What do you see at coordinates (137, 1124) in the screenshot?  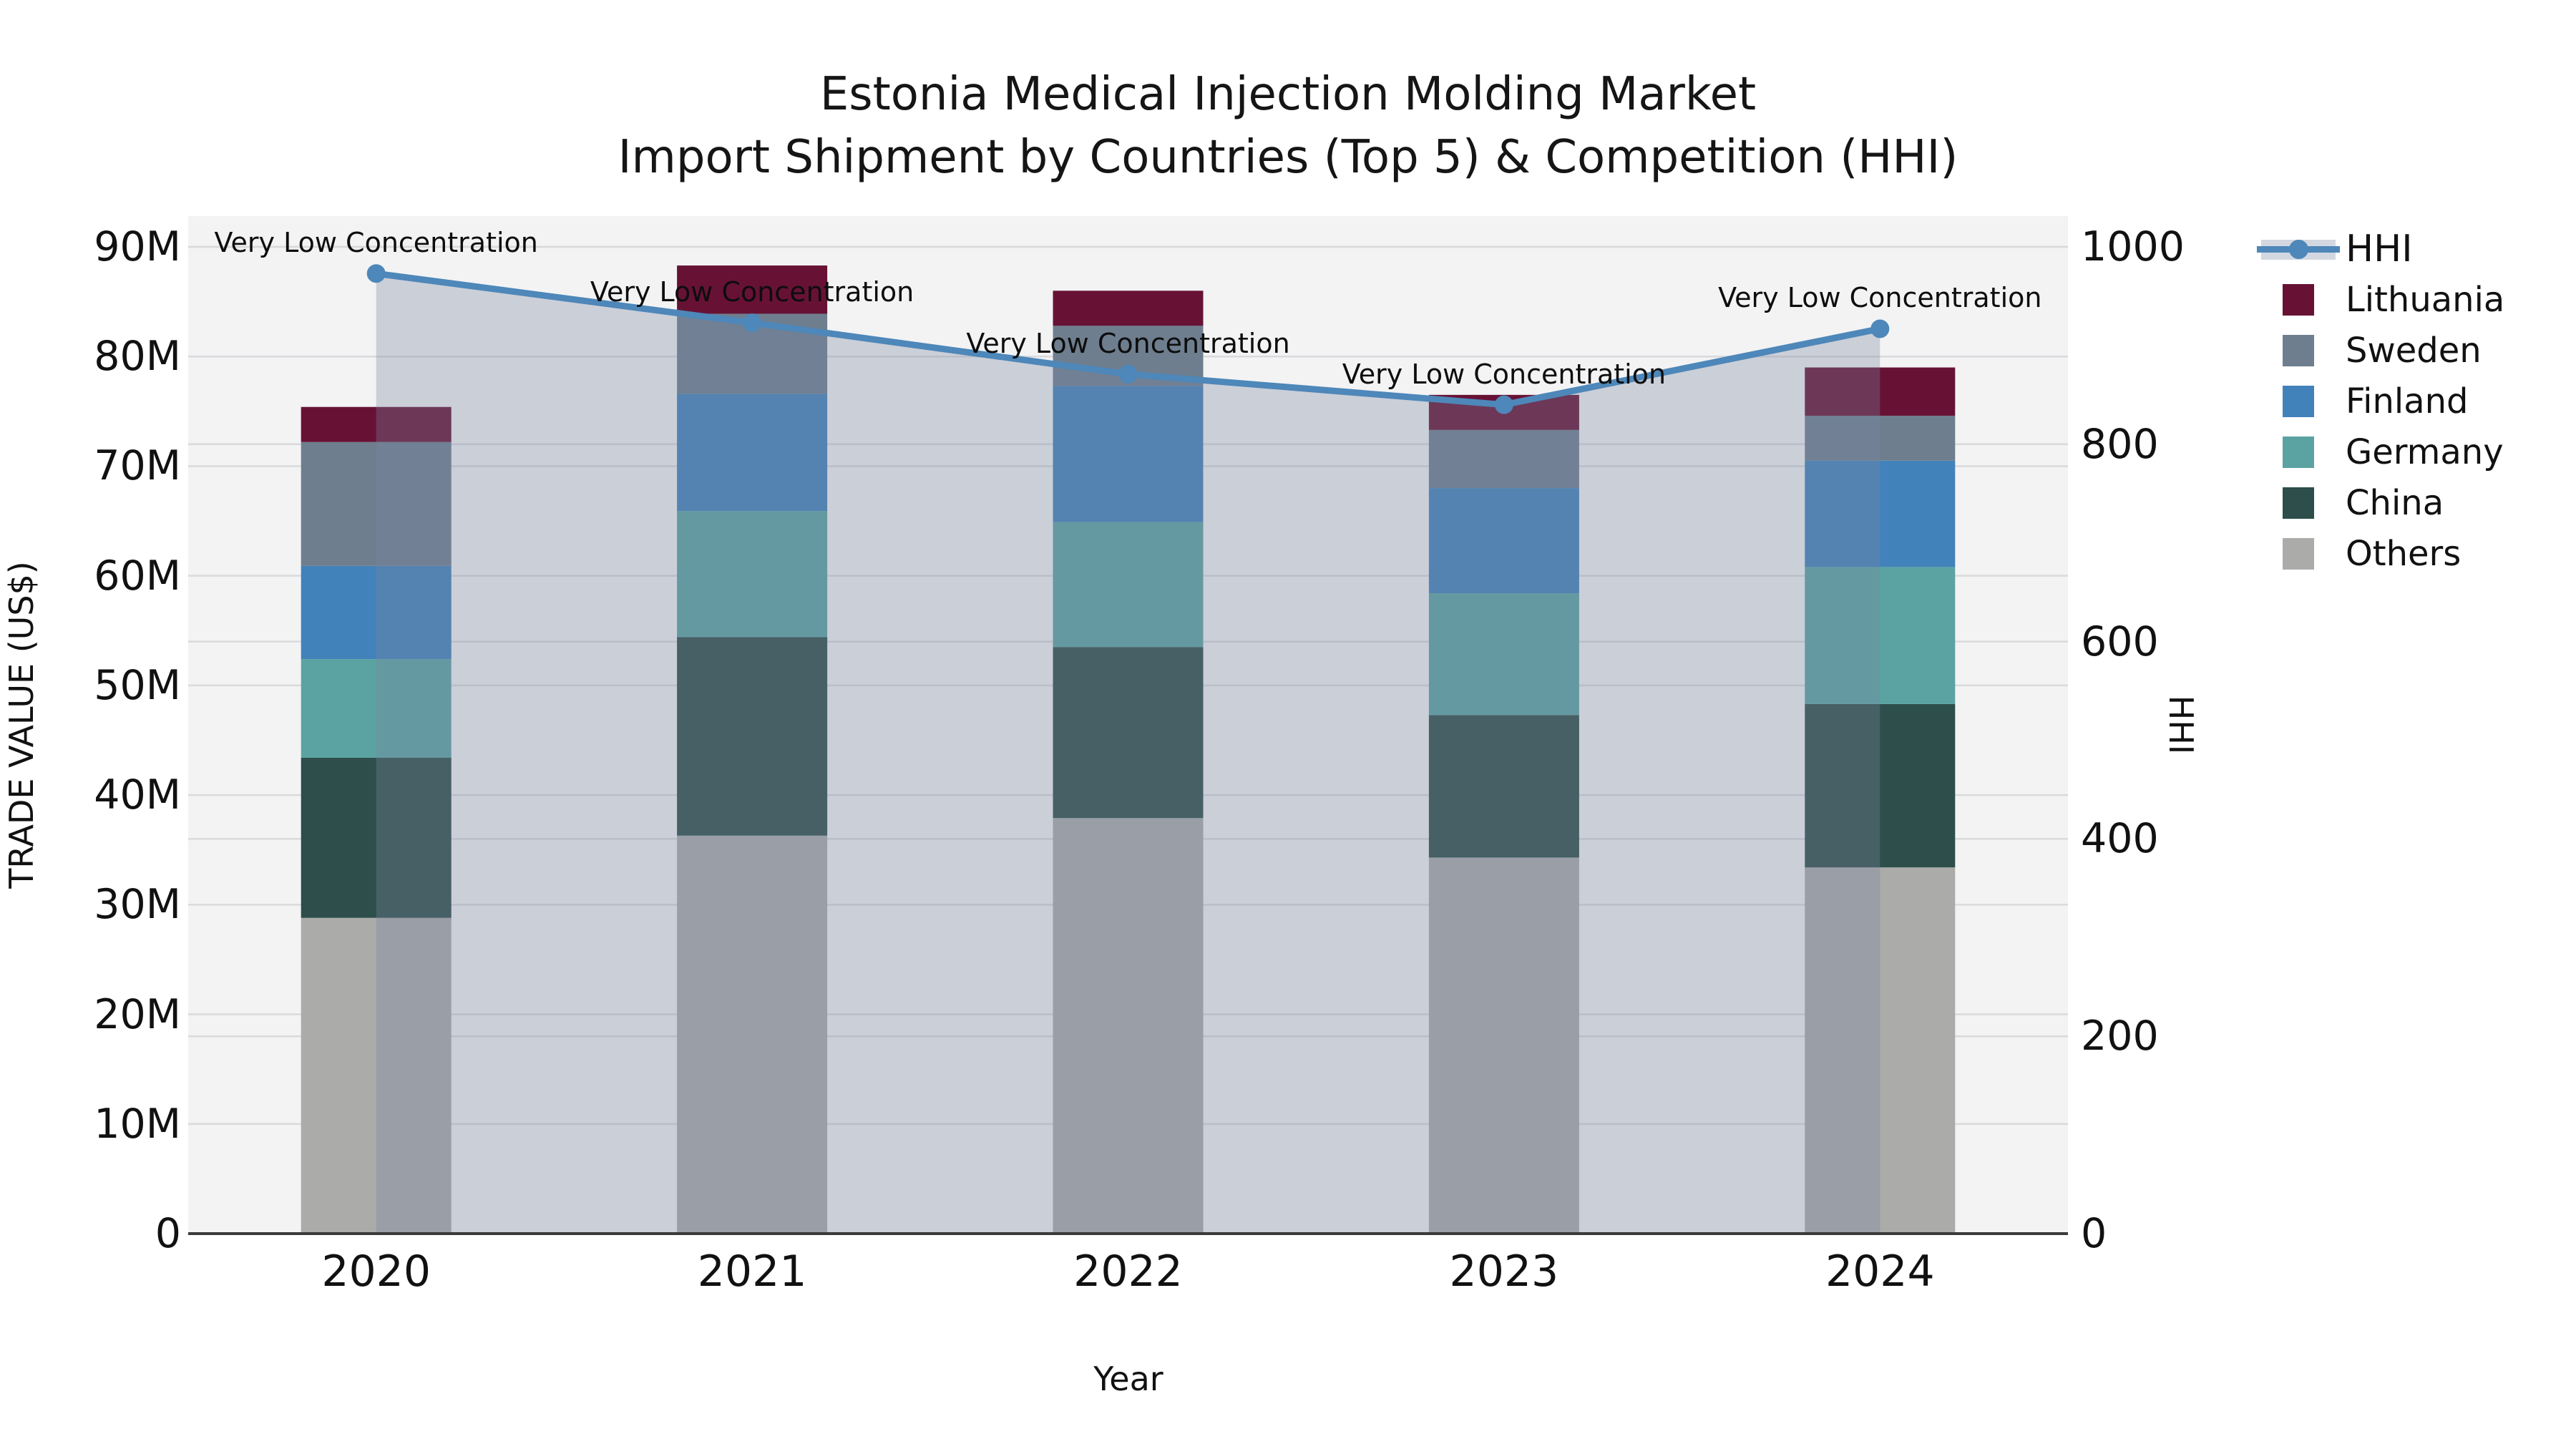 I see `y-left-tick-10M: 10M` at bounding box center [137, 1124].